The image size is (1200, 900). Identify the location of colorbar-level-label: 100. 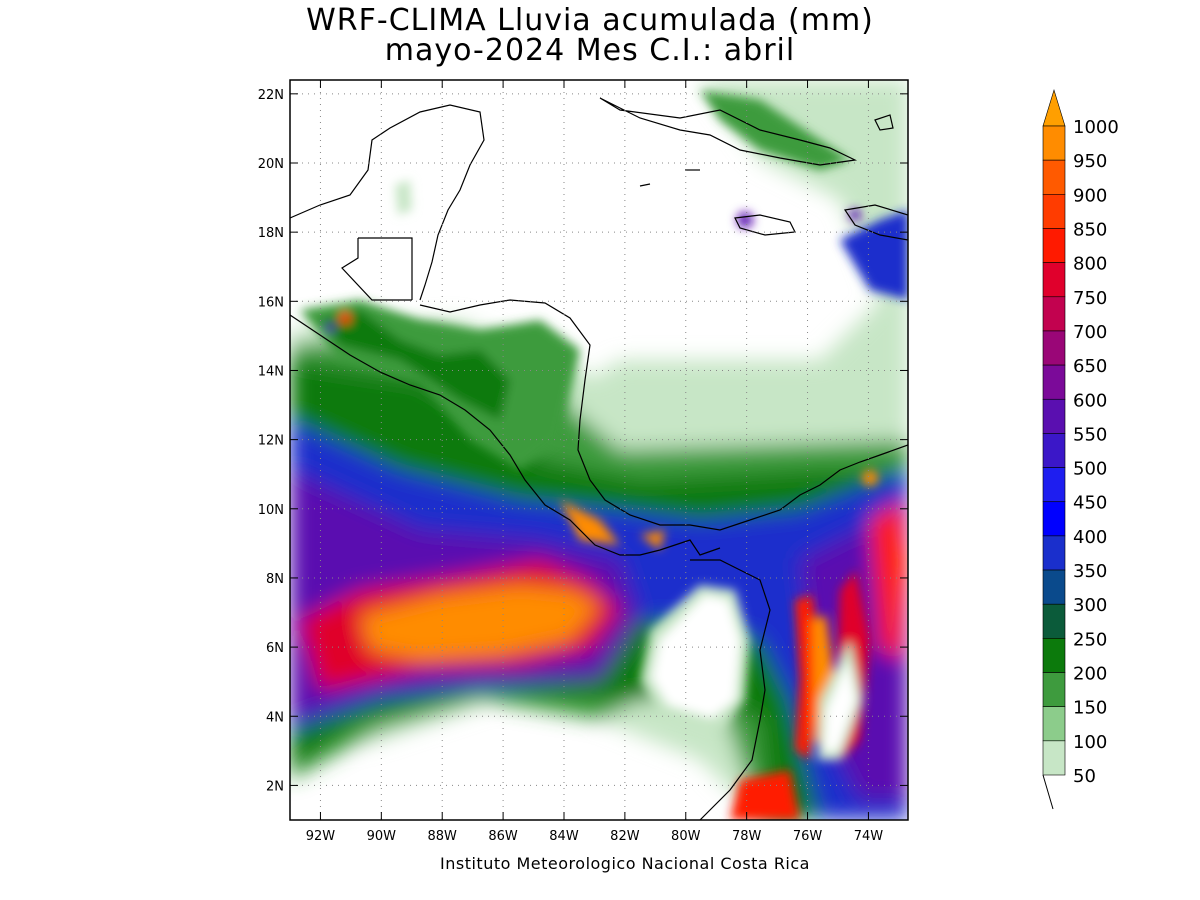
(1090, 742).